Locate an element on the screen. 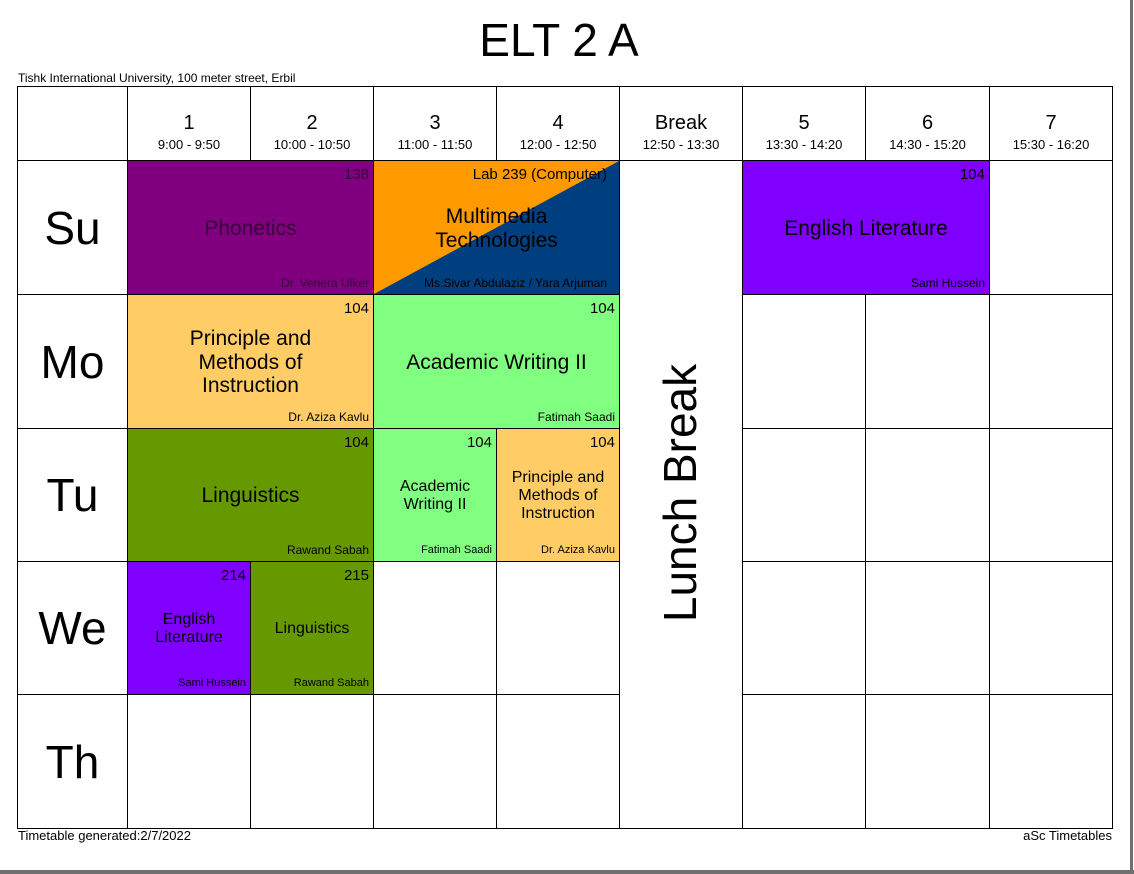 The width and height of the screenshot is (1134, 874). lesson-mo-academic-writing: 104 Academic Writing II Fatimah Saadi is located at coordinates (496, 361).